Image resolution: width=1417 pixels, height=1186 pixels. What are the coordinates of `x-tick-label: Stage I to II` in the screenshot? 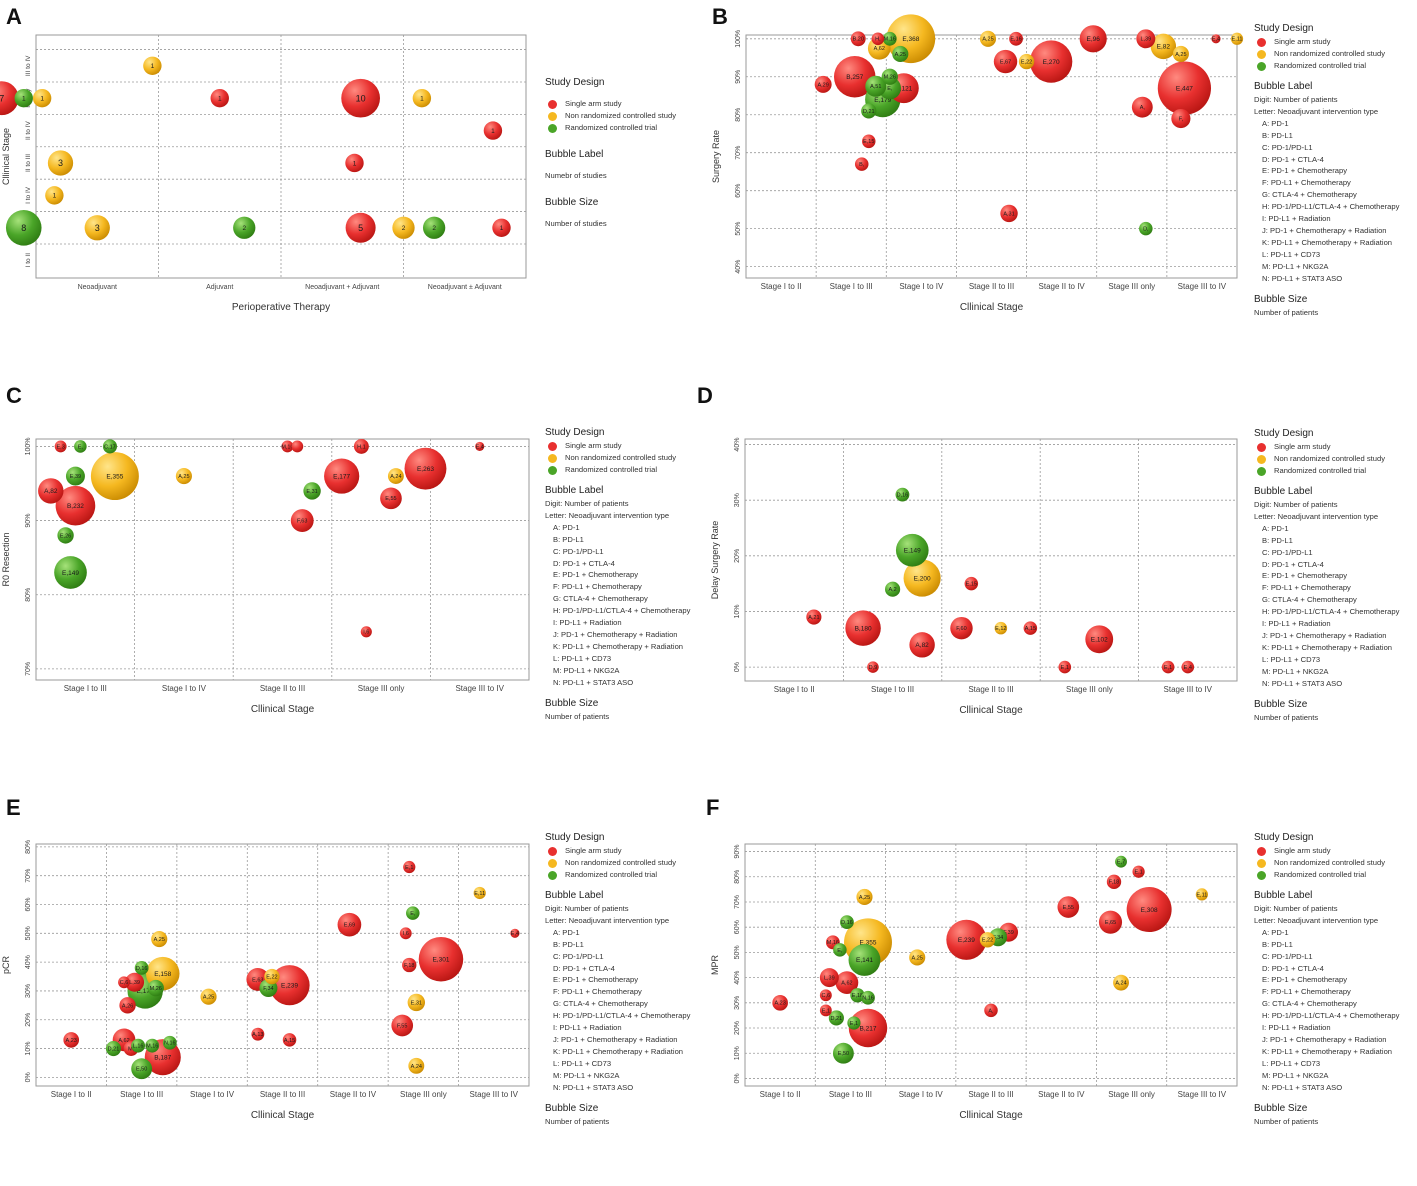 It's located at (71, 1094).